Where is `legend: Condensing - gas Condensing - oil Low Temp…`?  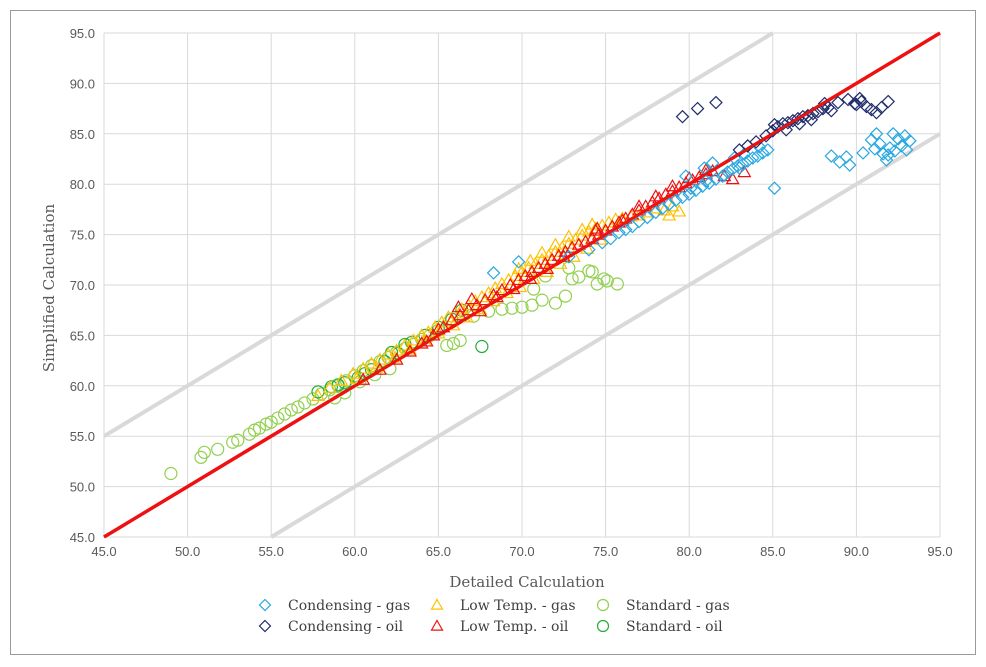
legend: Condensing - gas Condensing - oil Low Temp… is located at coordinates (494, 616).